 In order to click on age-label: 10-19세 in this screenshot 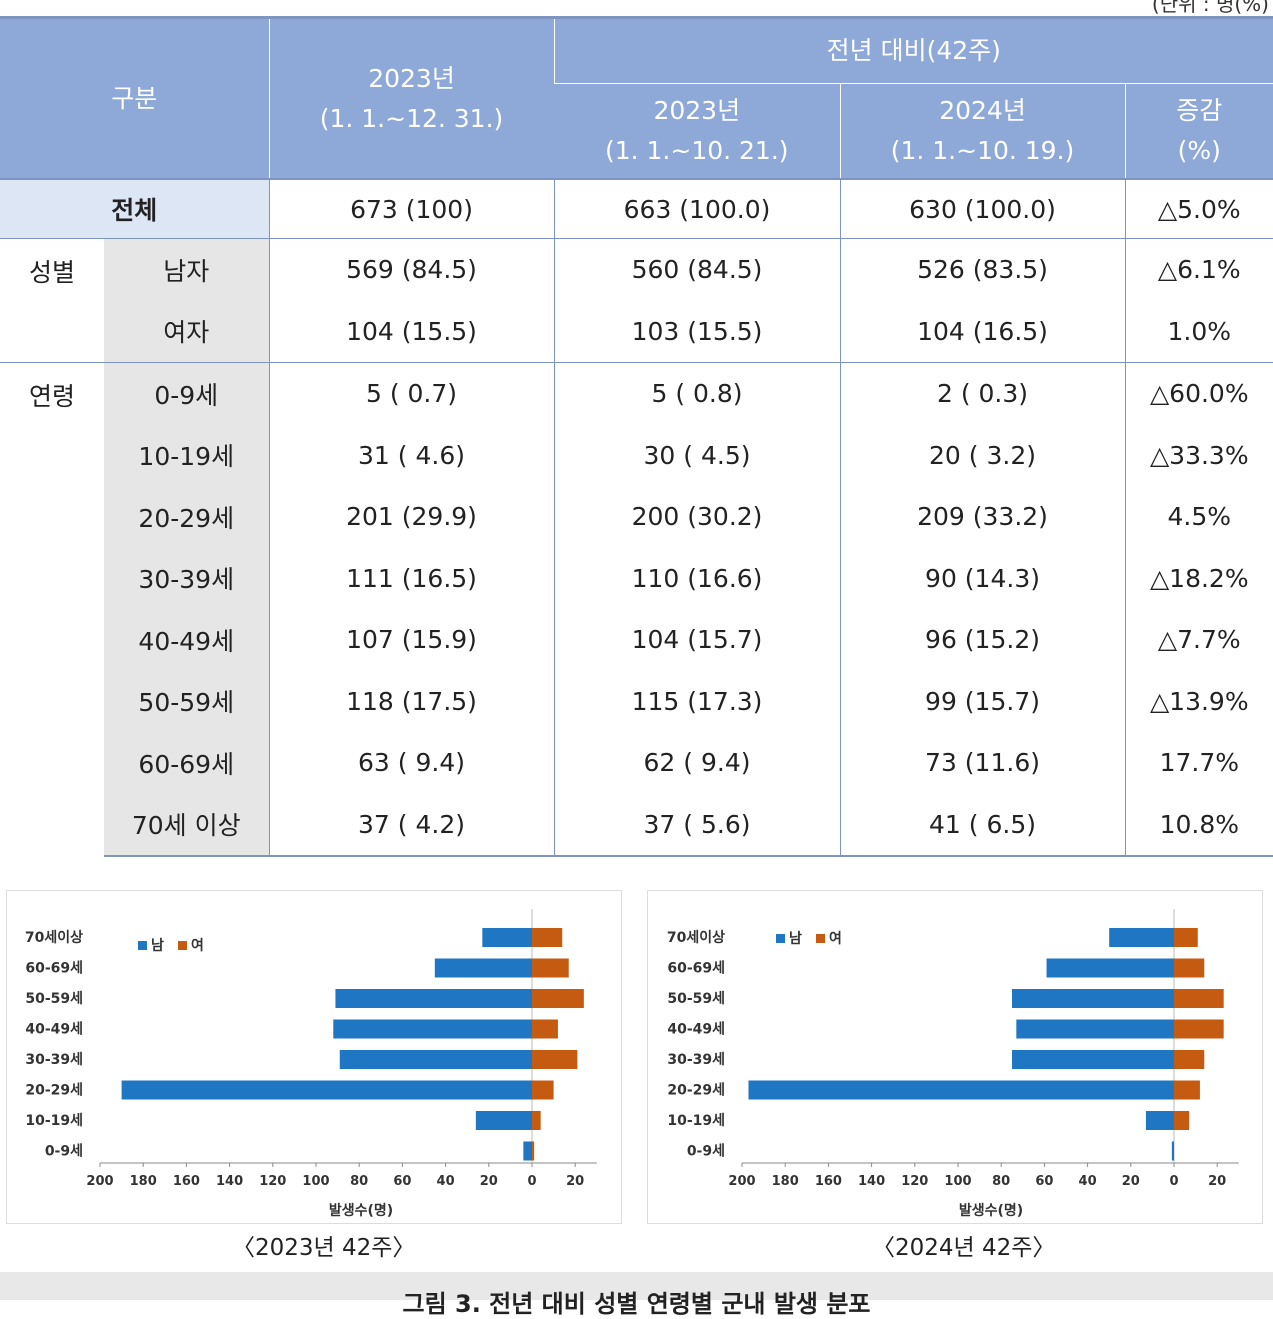, I will do `click(187, 455)`.